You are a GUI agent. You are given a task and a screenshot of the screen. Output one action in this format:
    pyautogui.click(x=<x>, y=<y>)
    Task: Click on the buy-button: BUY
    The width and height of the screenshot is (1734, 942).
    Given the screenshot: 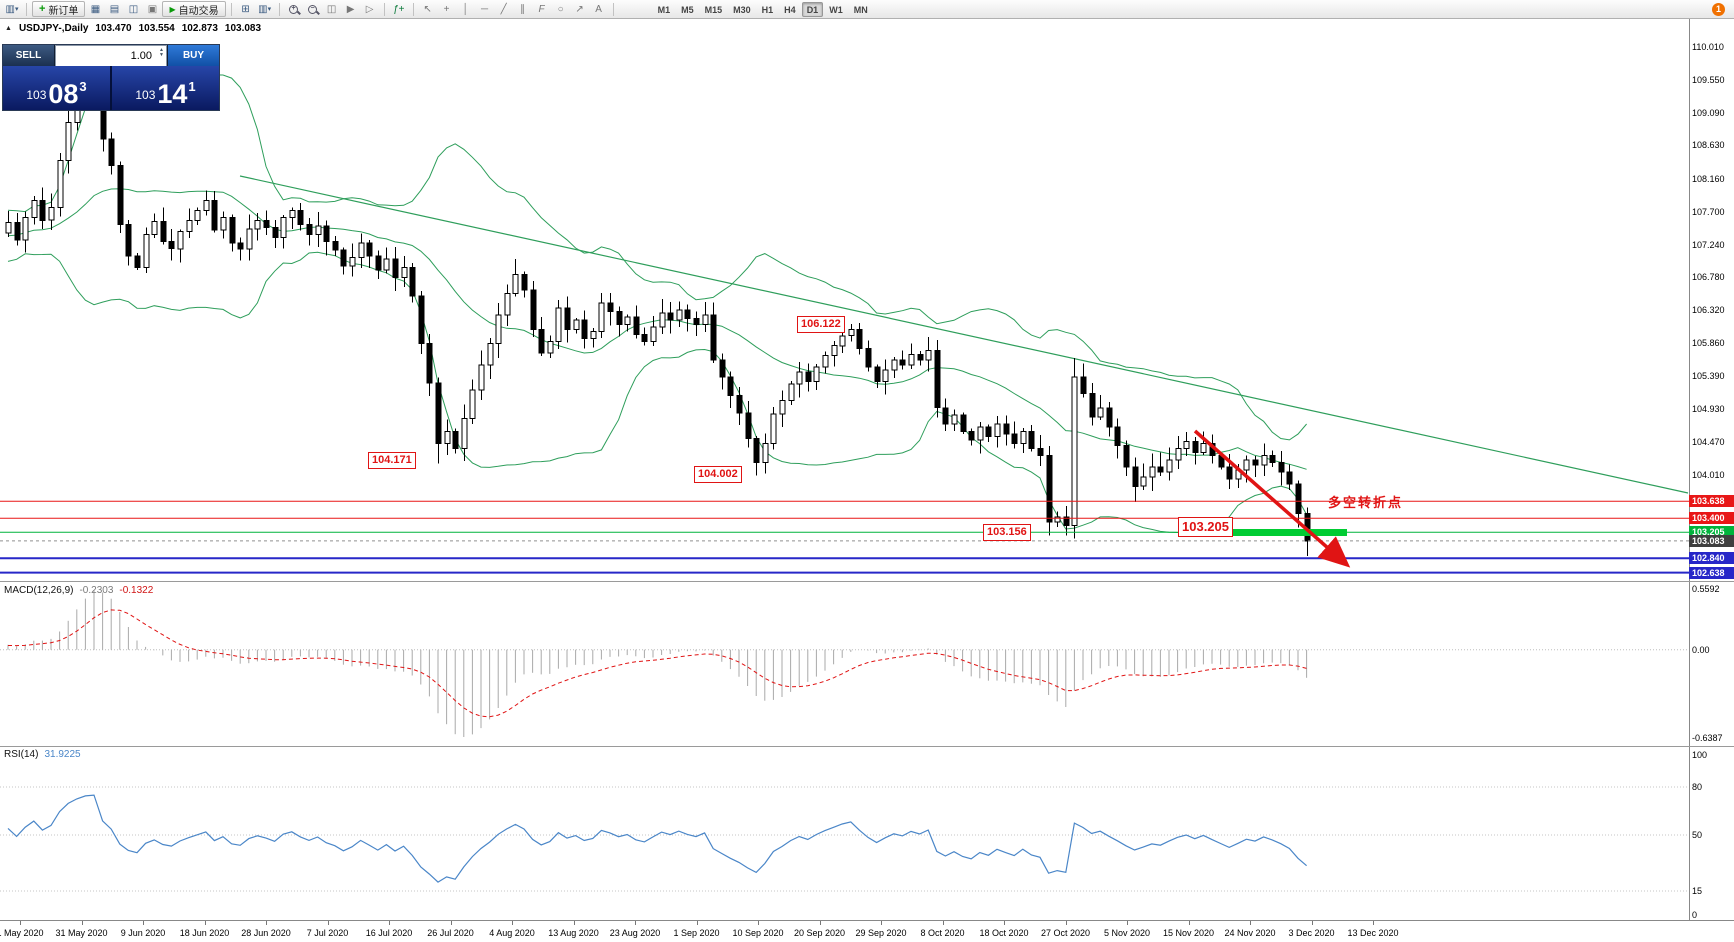 What is the action you would take?
    pyautogui.click(x=193, y=55)
    